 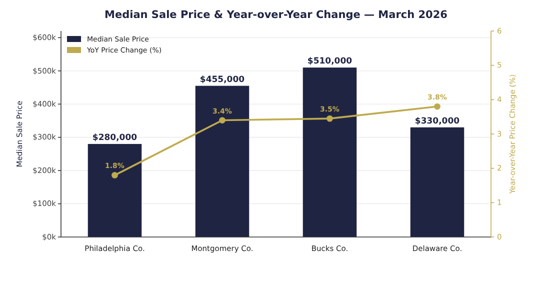 I want to click on data-label: $455,000, so click(x=222, y=79).